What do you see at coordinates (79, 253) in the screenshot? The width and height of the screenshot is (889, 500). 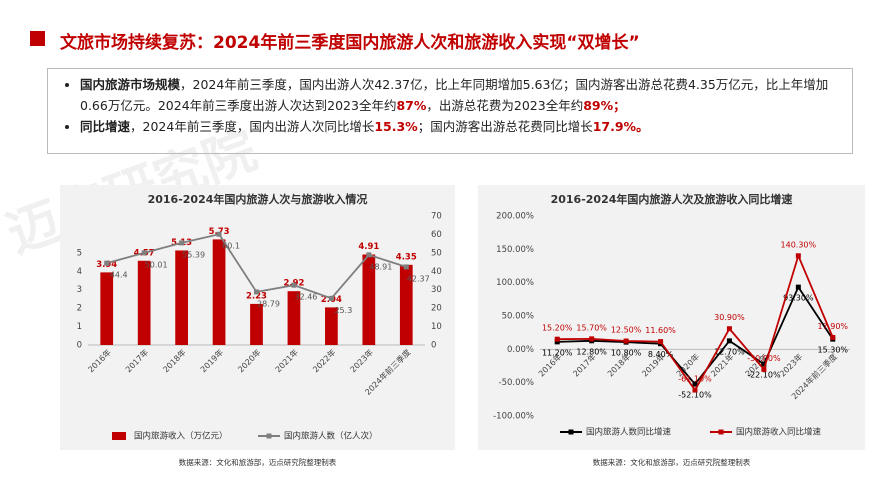 I see `y-tick-label: 5` at bounding box center [79, 253].